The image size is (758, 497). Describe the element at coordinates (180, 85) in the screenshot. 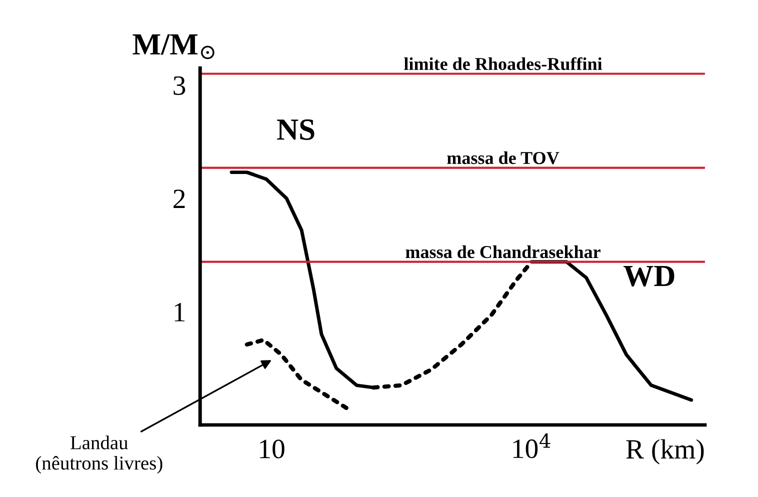

I see `y-tick-label: 3` at that location.